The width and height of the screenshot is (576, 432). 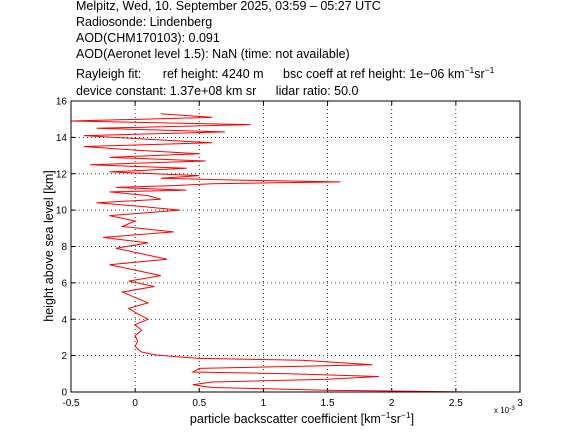 What do you see at coordinates (62, 102) in the screenshot?
I see `y-tick-label: 16` at bounding box center [62, 102].